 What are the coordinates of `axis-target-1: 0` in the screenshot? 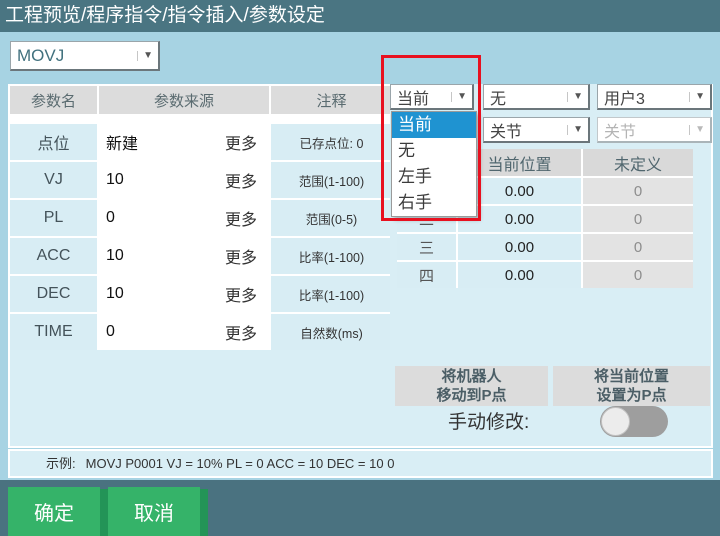 It's located at (638, 191).